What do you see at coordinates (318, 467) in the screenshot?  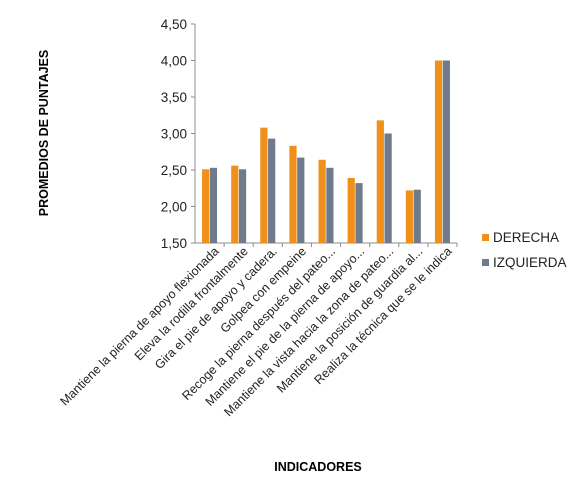 I see `x-axis-title: INDICADORES` at bounding box center [318, 467].